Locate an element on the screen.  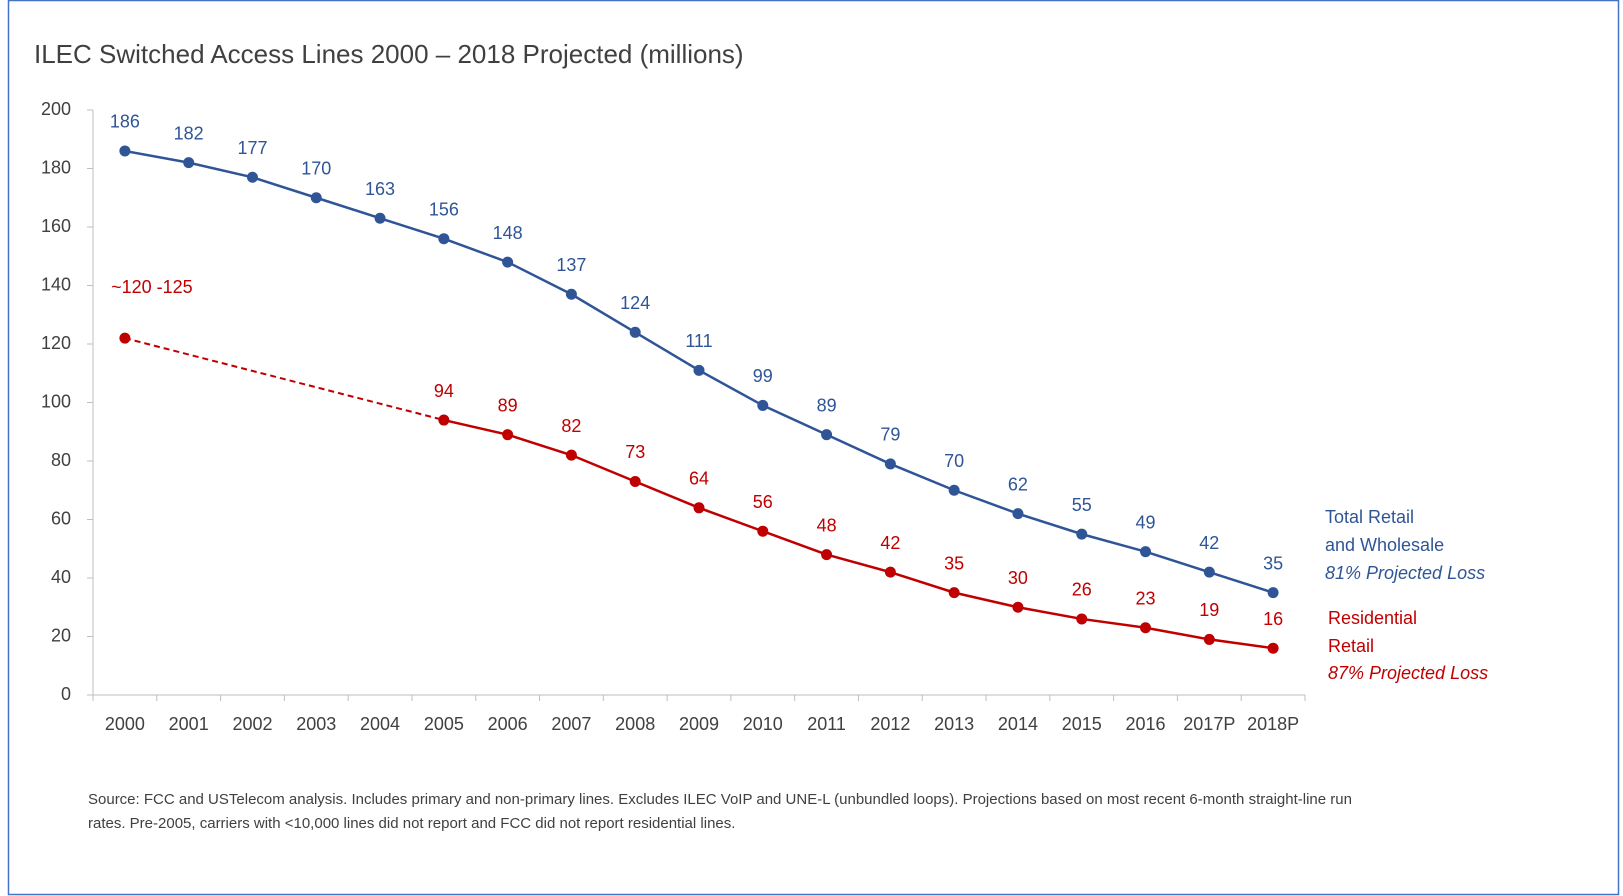
x-tick-label: 2008 is located at coordinates (635, 724).